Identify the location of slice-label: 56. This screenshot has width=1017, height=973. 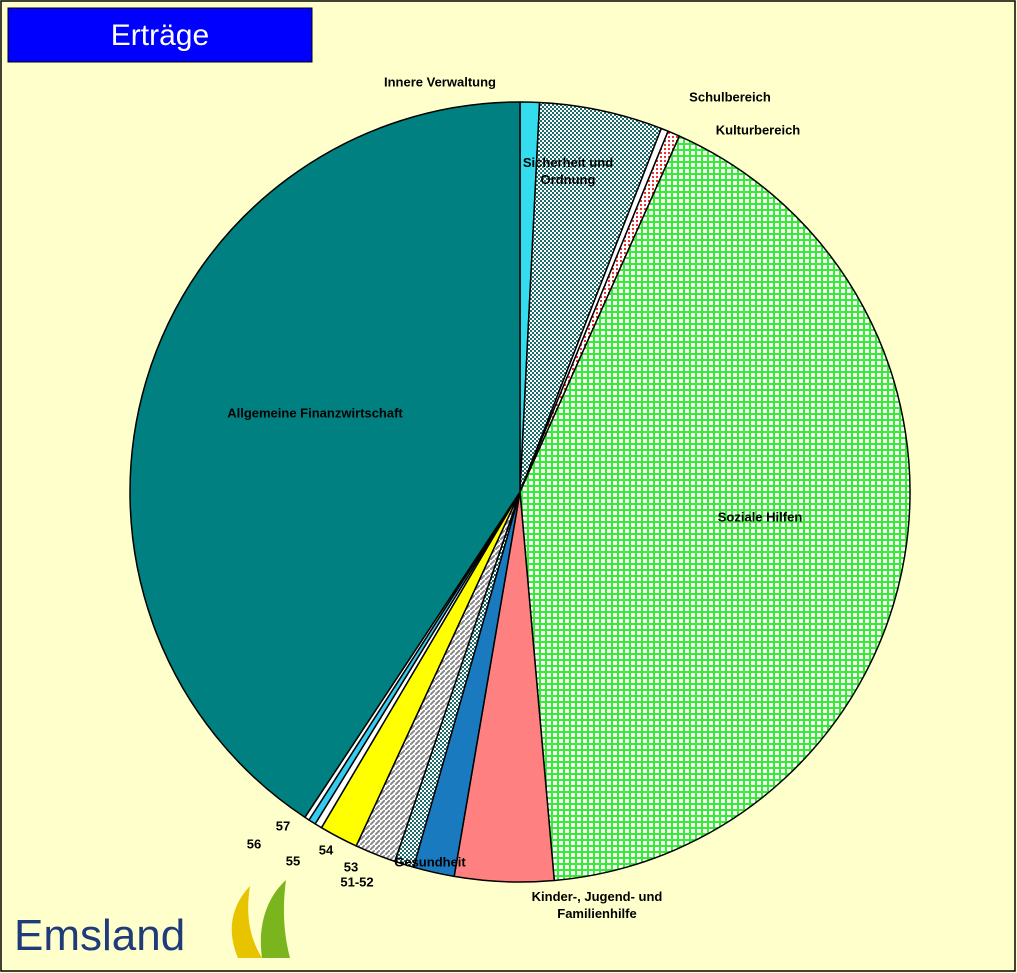
(254, 844).